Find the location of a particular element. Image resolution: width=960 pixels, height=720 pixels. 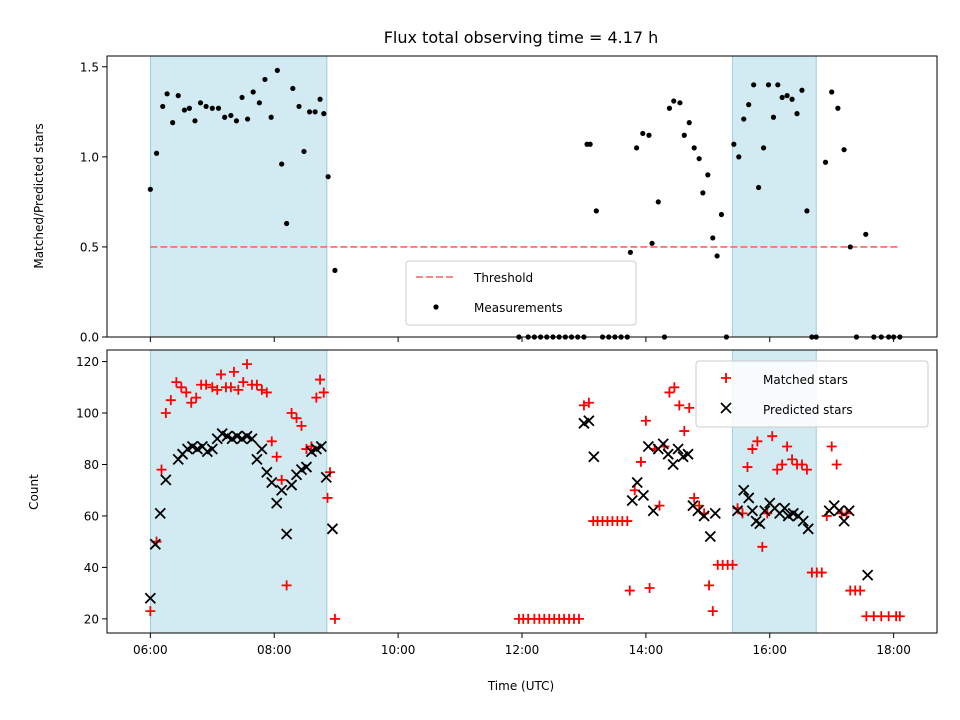

legend-measurement-label: Measurements is located at coordinates (518, 308).